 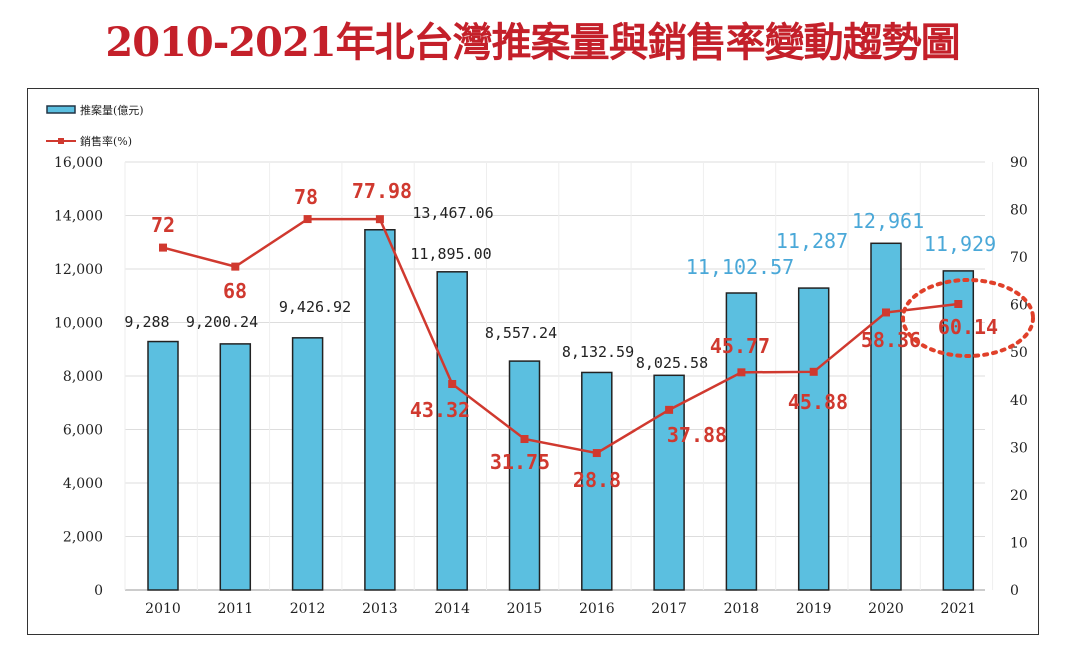 What do you see at coordinates (163, 225) in the screenshot?
I see `sales-rate-label: 72` at bounding box center [163, 225].